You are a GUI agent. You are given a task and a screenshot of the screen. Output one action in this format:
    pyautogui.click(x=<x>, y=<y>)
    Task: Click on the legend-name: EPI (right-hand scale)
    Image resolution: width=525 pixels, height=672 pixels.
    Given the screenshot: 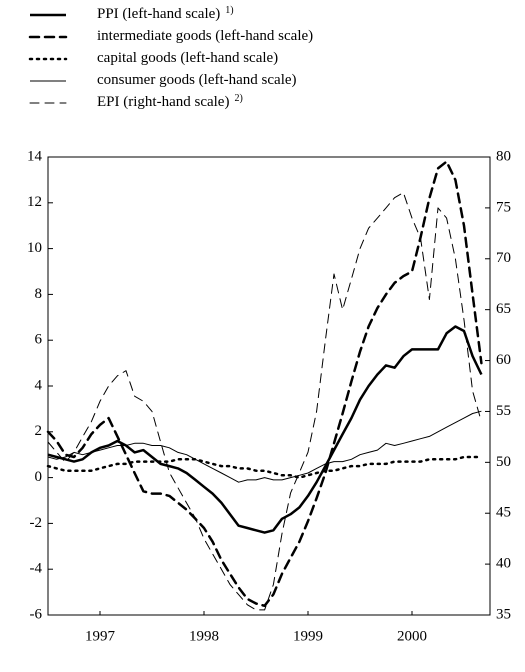 What is the action you would take?
    pyautogui.click(x=163, y=102)
    